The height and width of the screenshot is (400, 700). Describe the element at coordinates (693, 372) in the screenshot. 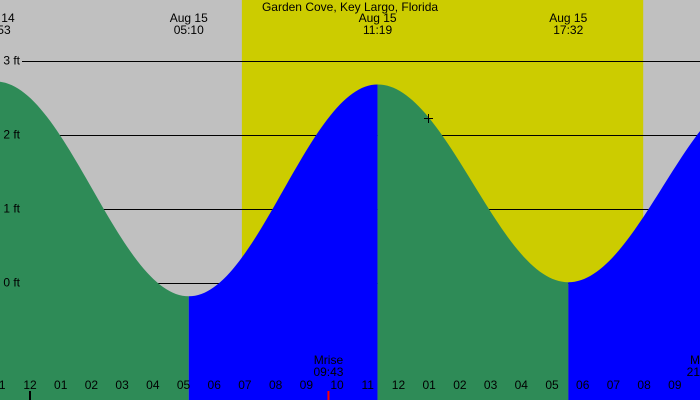

I see `moon-time: 21` at that location.